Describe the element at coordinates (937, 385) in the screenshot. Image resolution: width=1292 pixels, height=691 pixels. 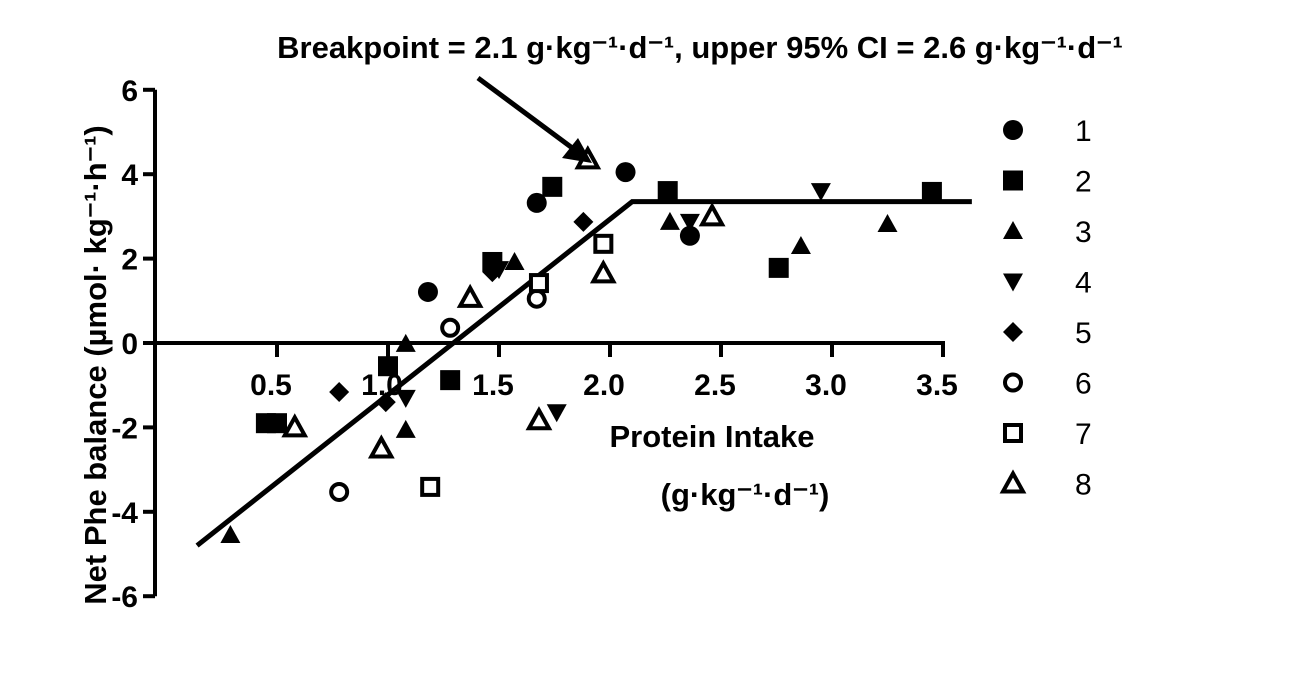
I see `x-tick-label: 3.5` at that location.